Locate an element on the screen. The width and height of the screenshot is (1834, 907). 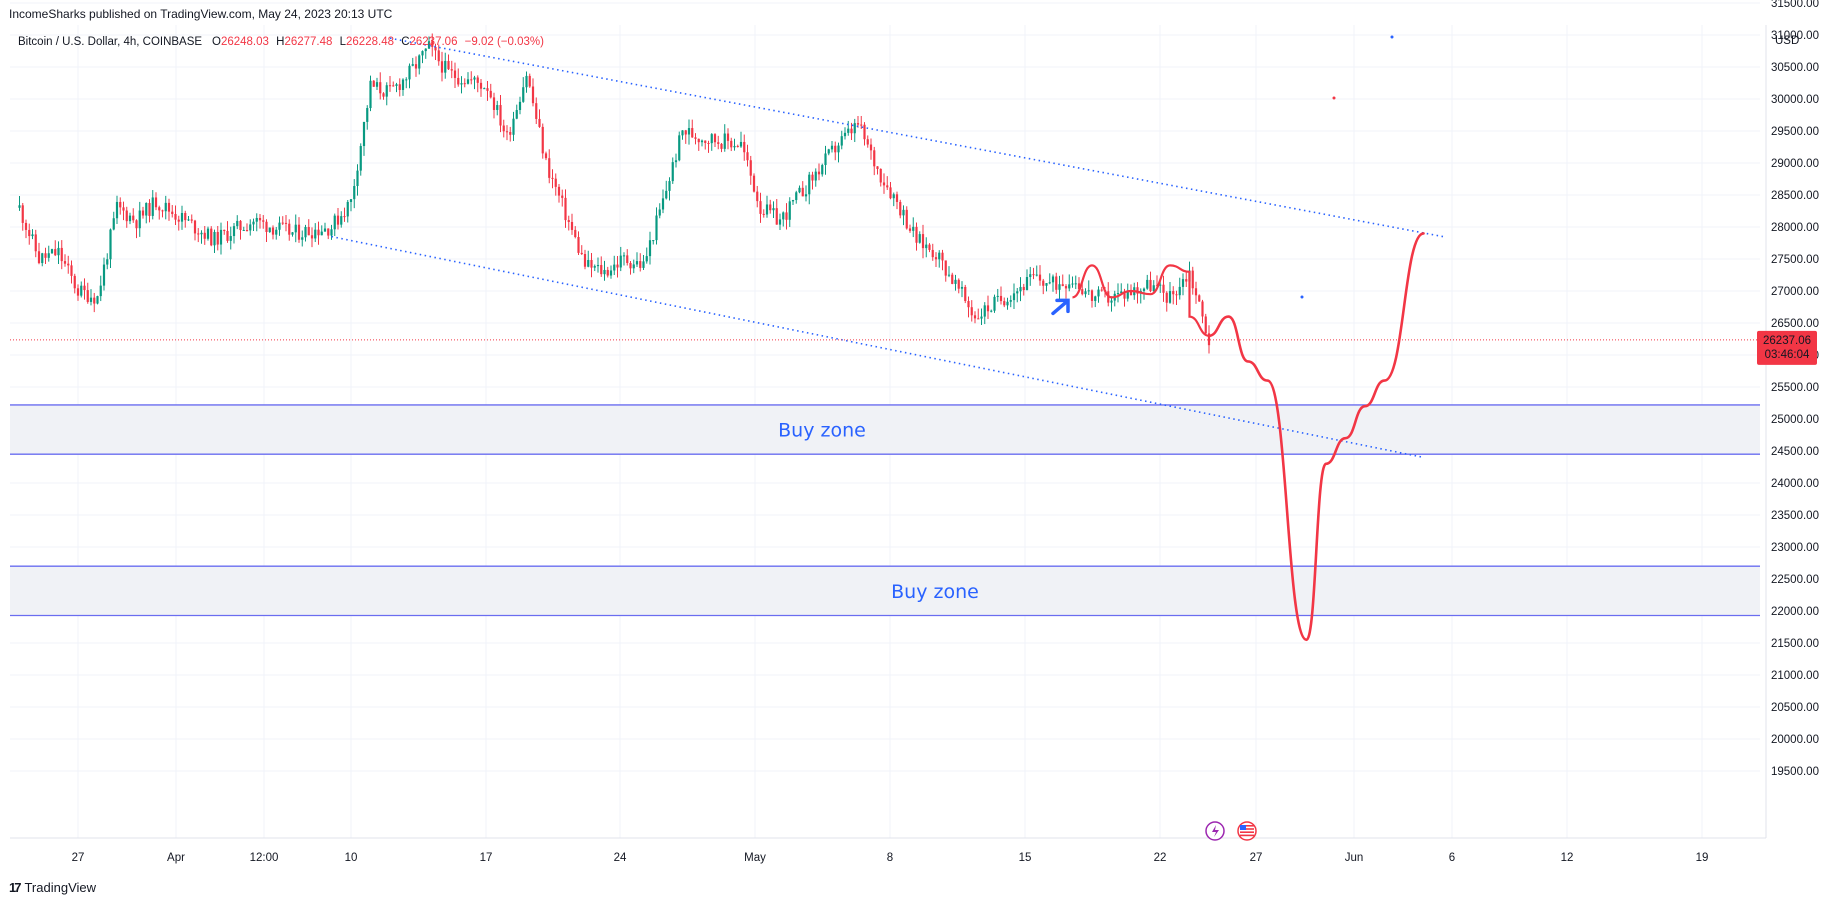
time-tick-label: 24 is located at coordinates (620, 858).